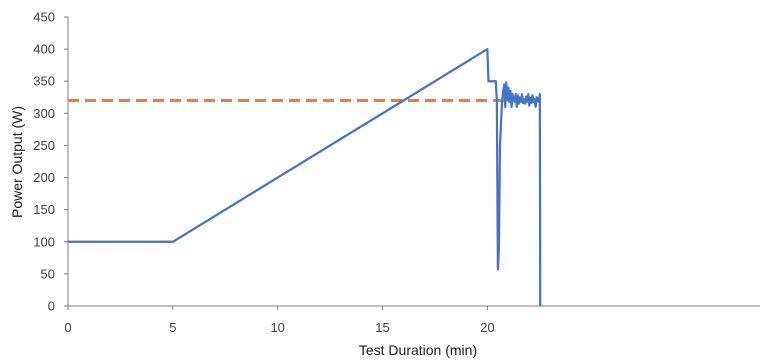 The image size is (760, 360). What do you see at coordinates (44, 209) in the screenshot?
I see `y-tick-label: 150` at bounding box center [44, 209].